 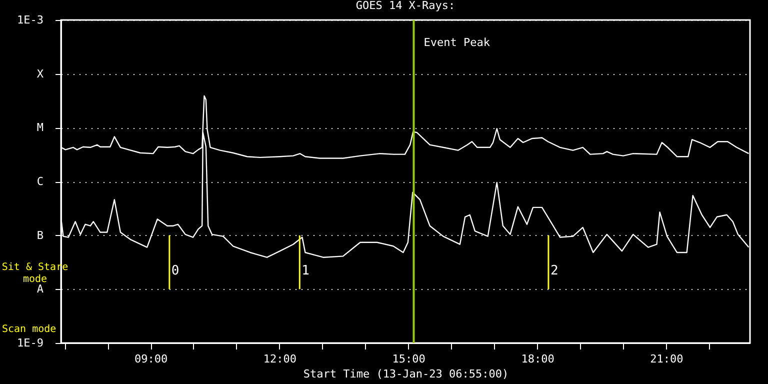 I want to click on x-tick-label: 21:00, so click(x=667, y=359).